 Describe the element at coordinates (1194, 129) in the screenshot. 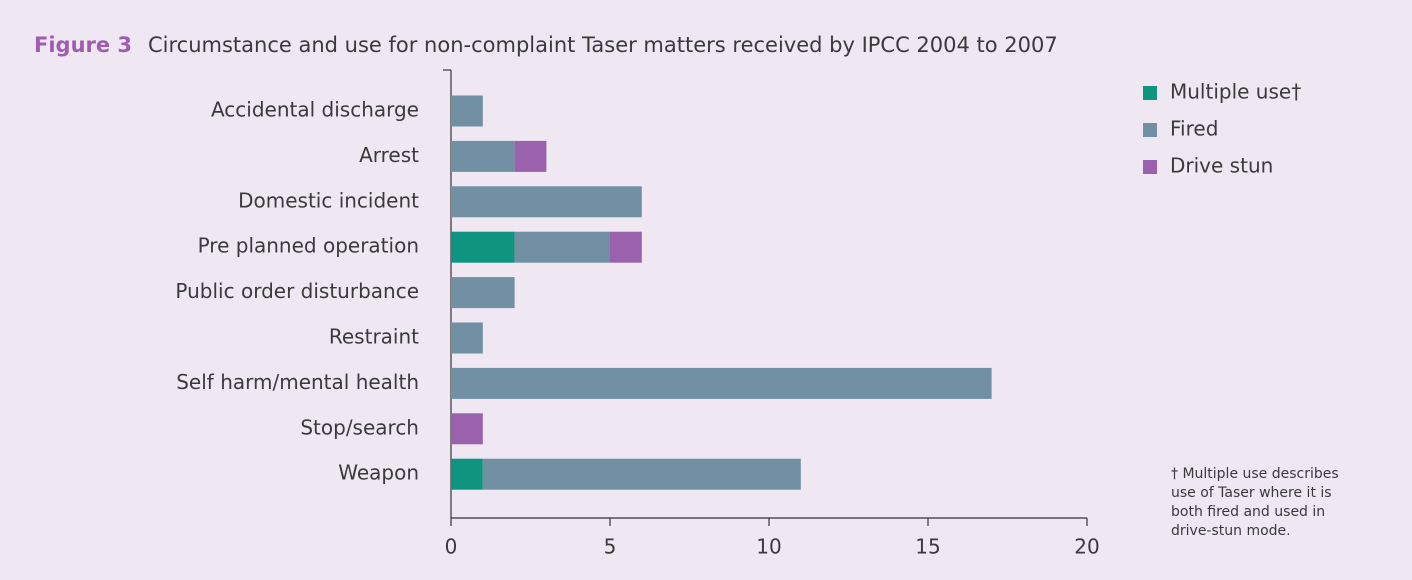

I see `legend-label: Fired` at that location.